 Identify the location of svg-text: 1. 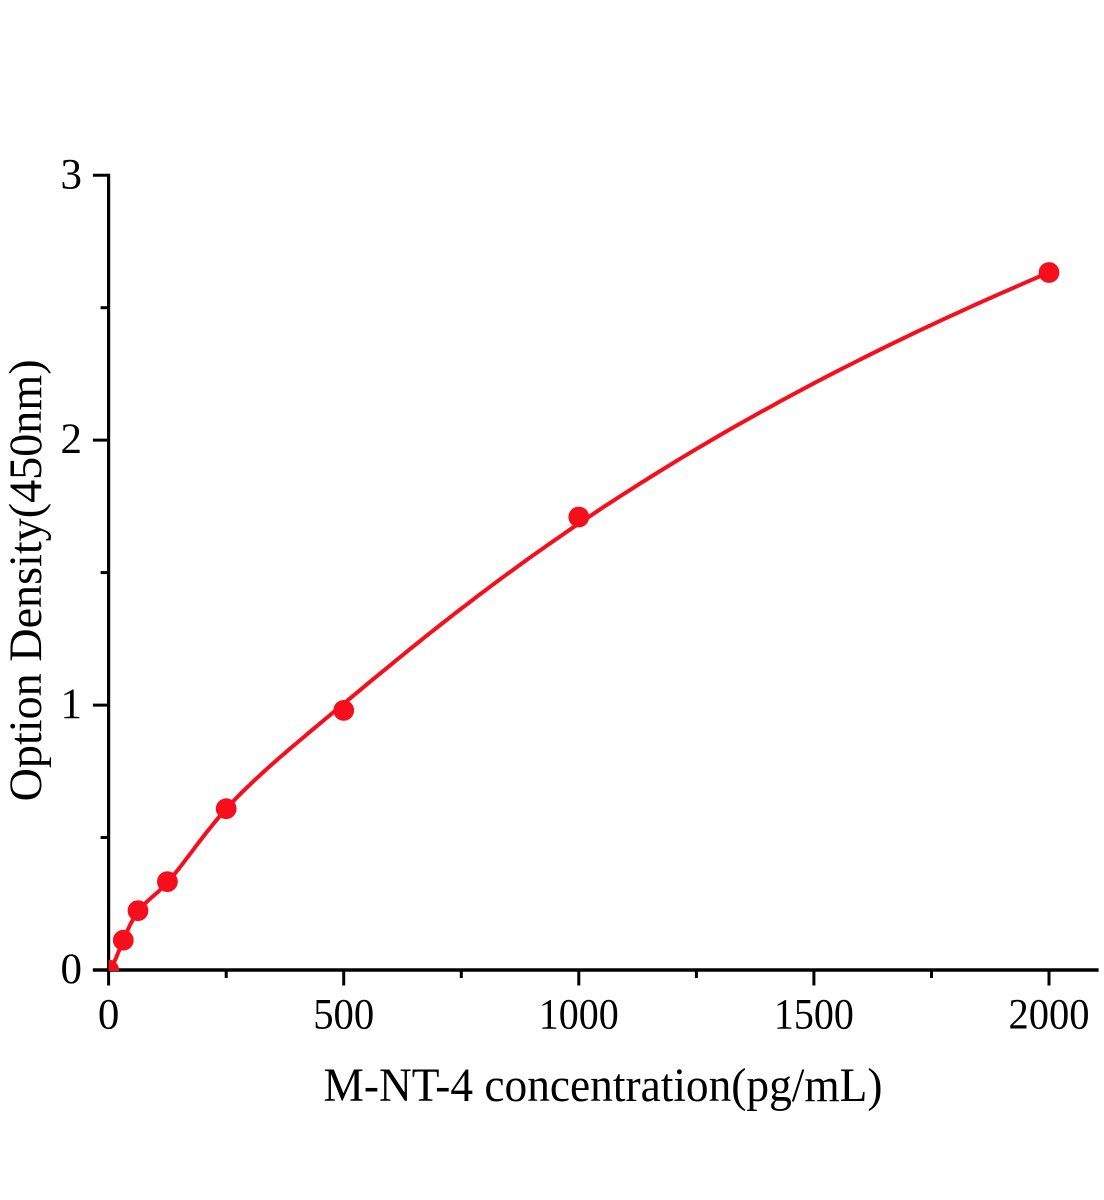
(72, 704).